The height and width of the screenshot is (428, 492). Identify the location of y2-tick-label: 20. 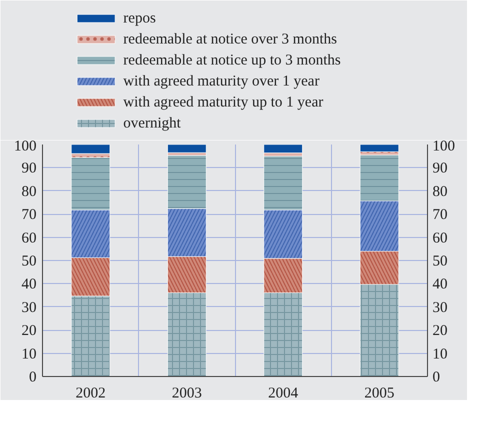
(440, 331).